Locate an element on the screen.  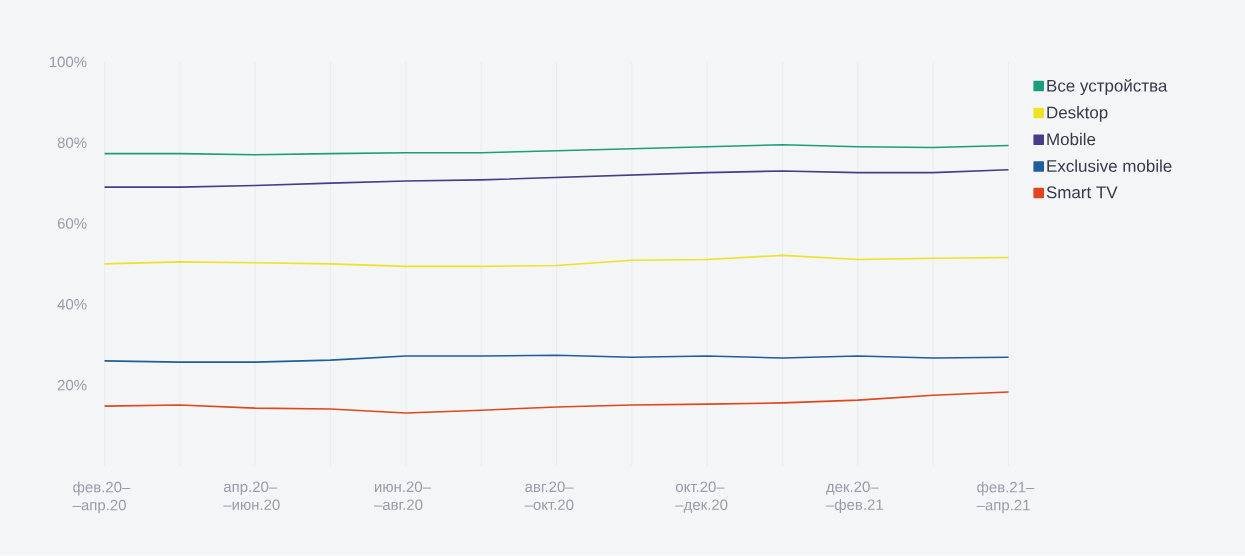
y-tick-label: 20% is located at coordinates (72, 385).